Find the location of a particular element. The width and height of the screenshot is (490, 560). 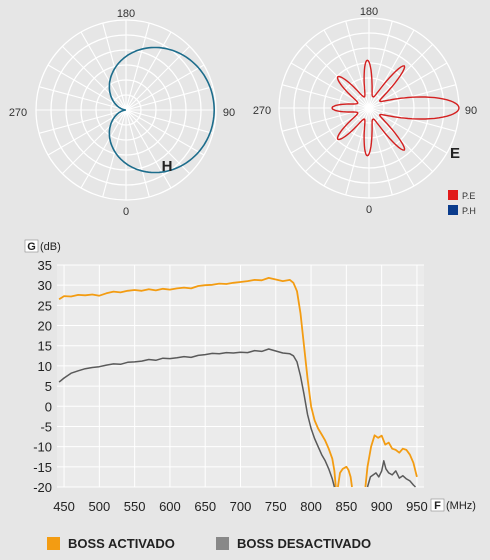

radiation-pattern-e is located at coordinates (395, 108).